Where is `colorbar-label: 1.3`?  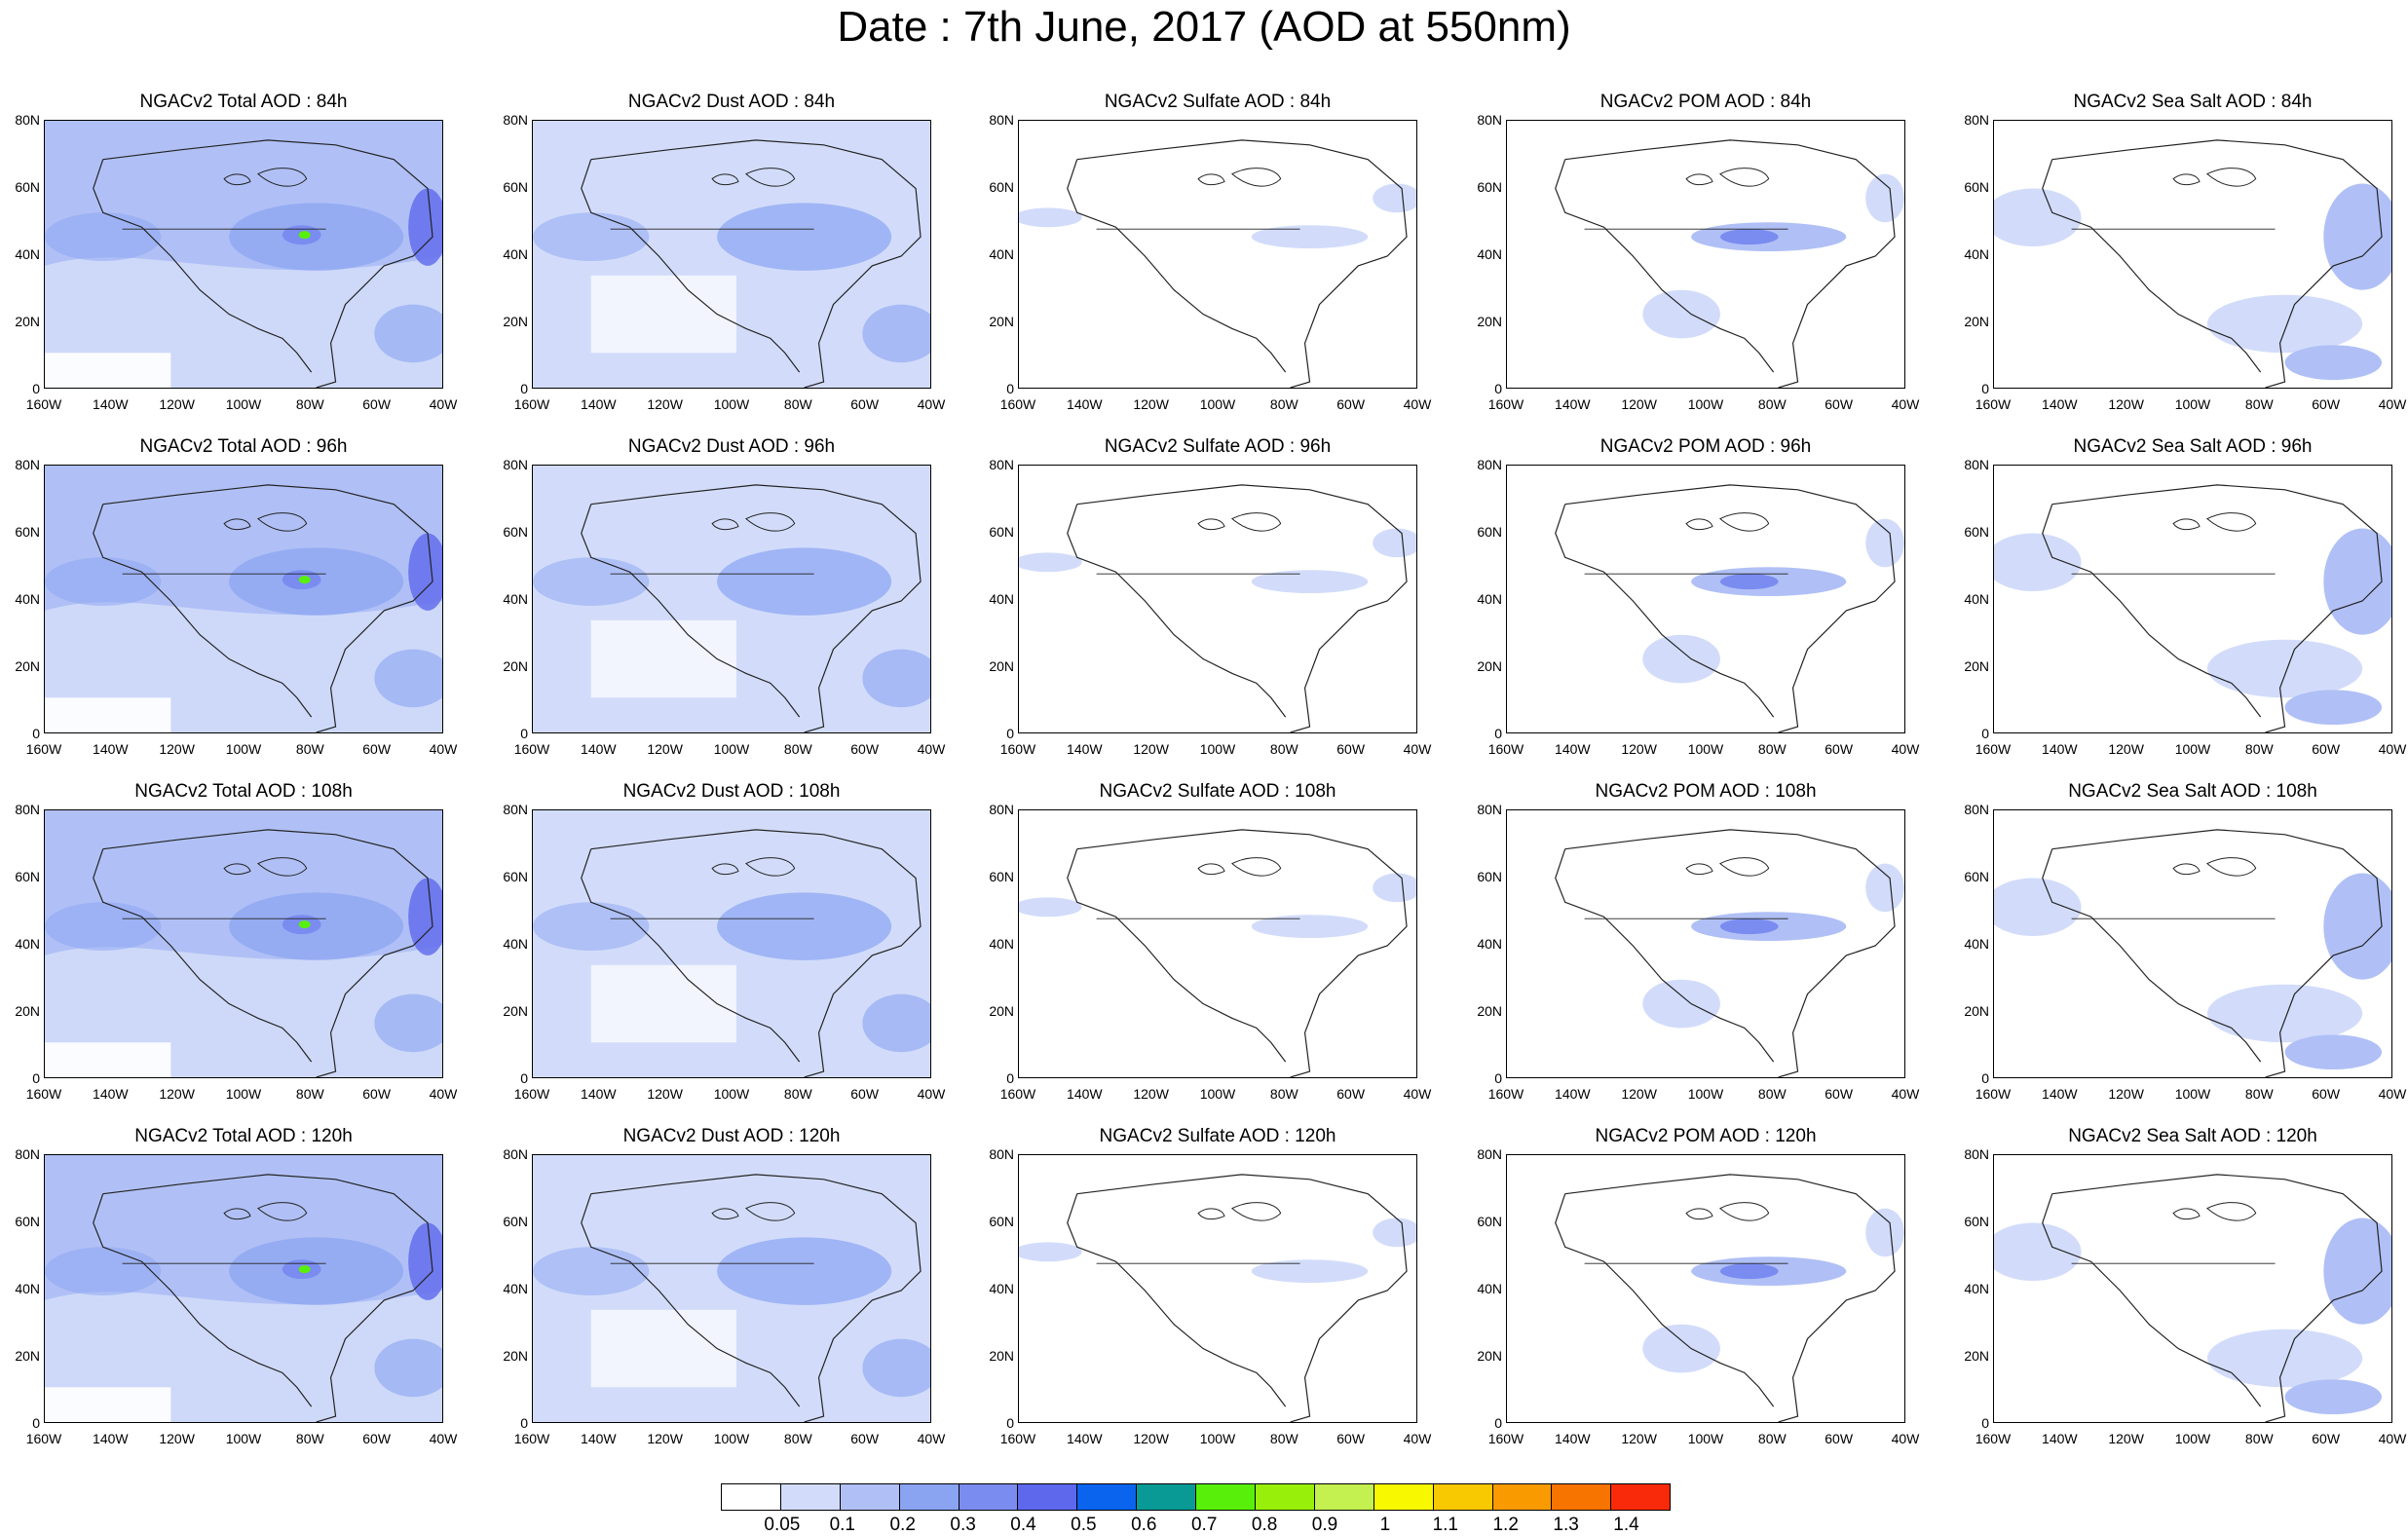 colorbar-label: 1.3 is located at coordinates (1566, 1525).